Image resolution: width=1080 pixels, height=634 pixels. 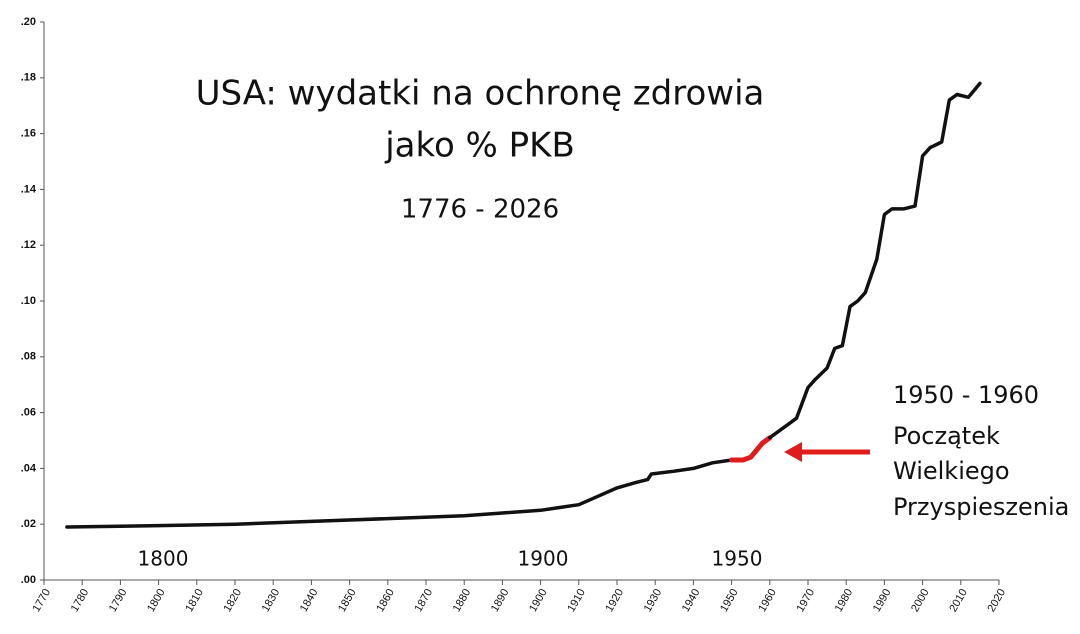 I want to click on y-tick-label: .04, so click(x=29, y=468).